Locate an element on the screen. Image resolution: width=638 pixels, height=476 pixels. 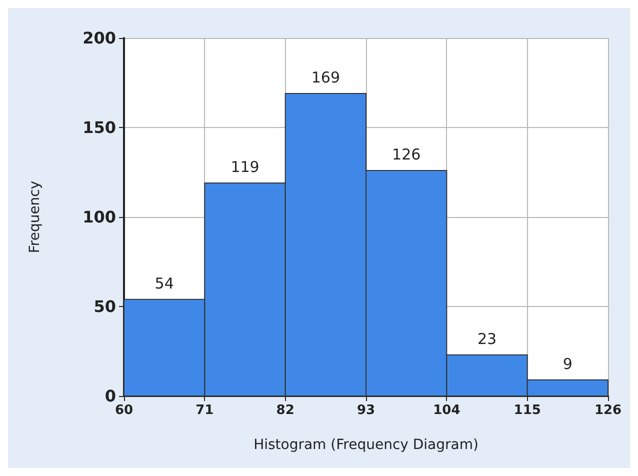
x-tick-label: 60 is located at coordinates (124, 410).